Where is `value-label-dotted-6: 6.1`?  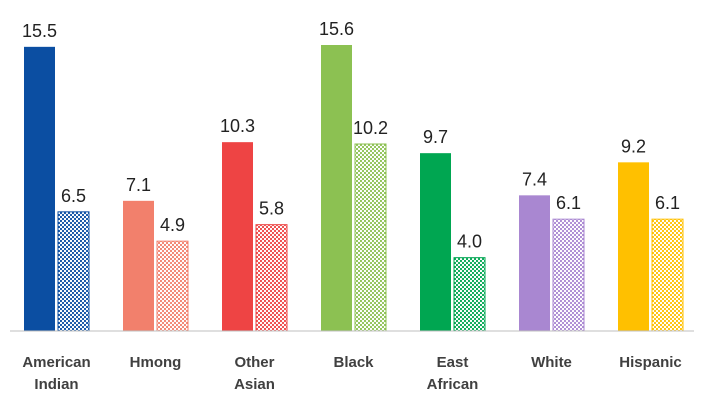 value-label-dotted-6: 6.1 is located at coordinates (667, 203).